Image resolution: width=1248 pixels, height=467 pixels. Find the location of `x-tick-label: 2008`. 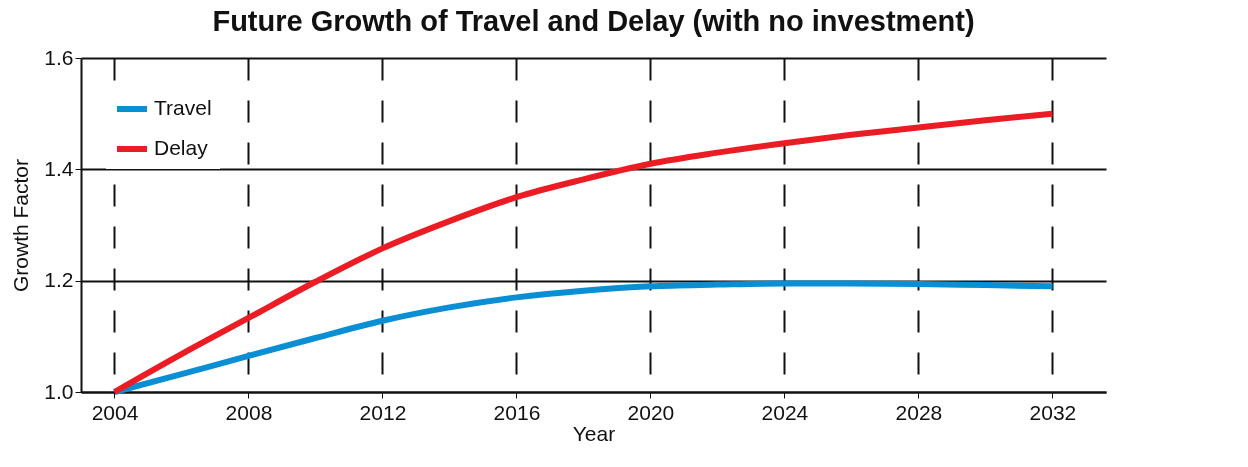

x-tick-label: 2008 is located at coordinates (249, 412).